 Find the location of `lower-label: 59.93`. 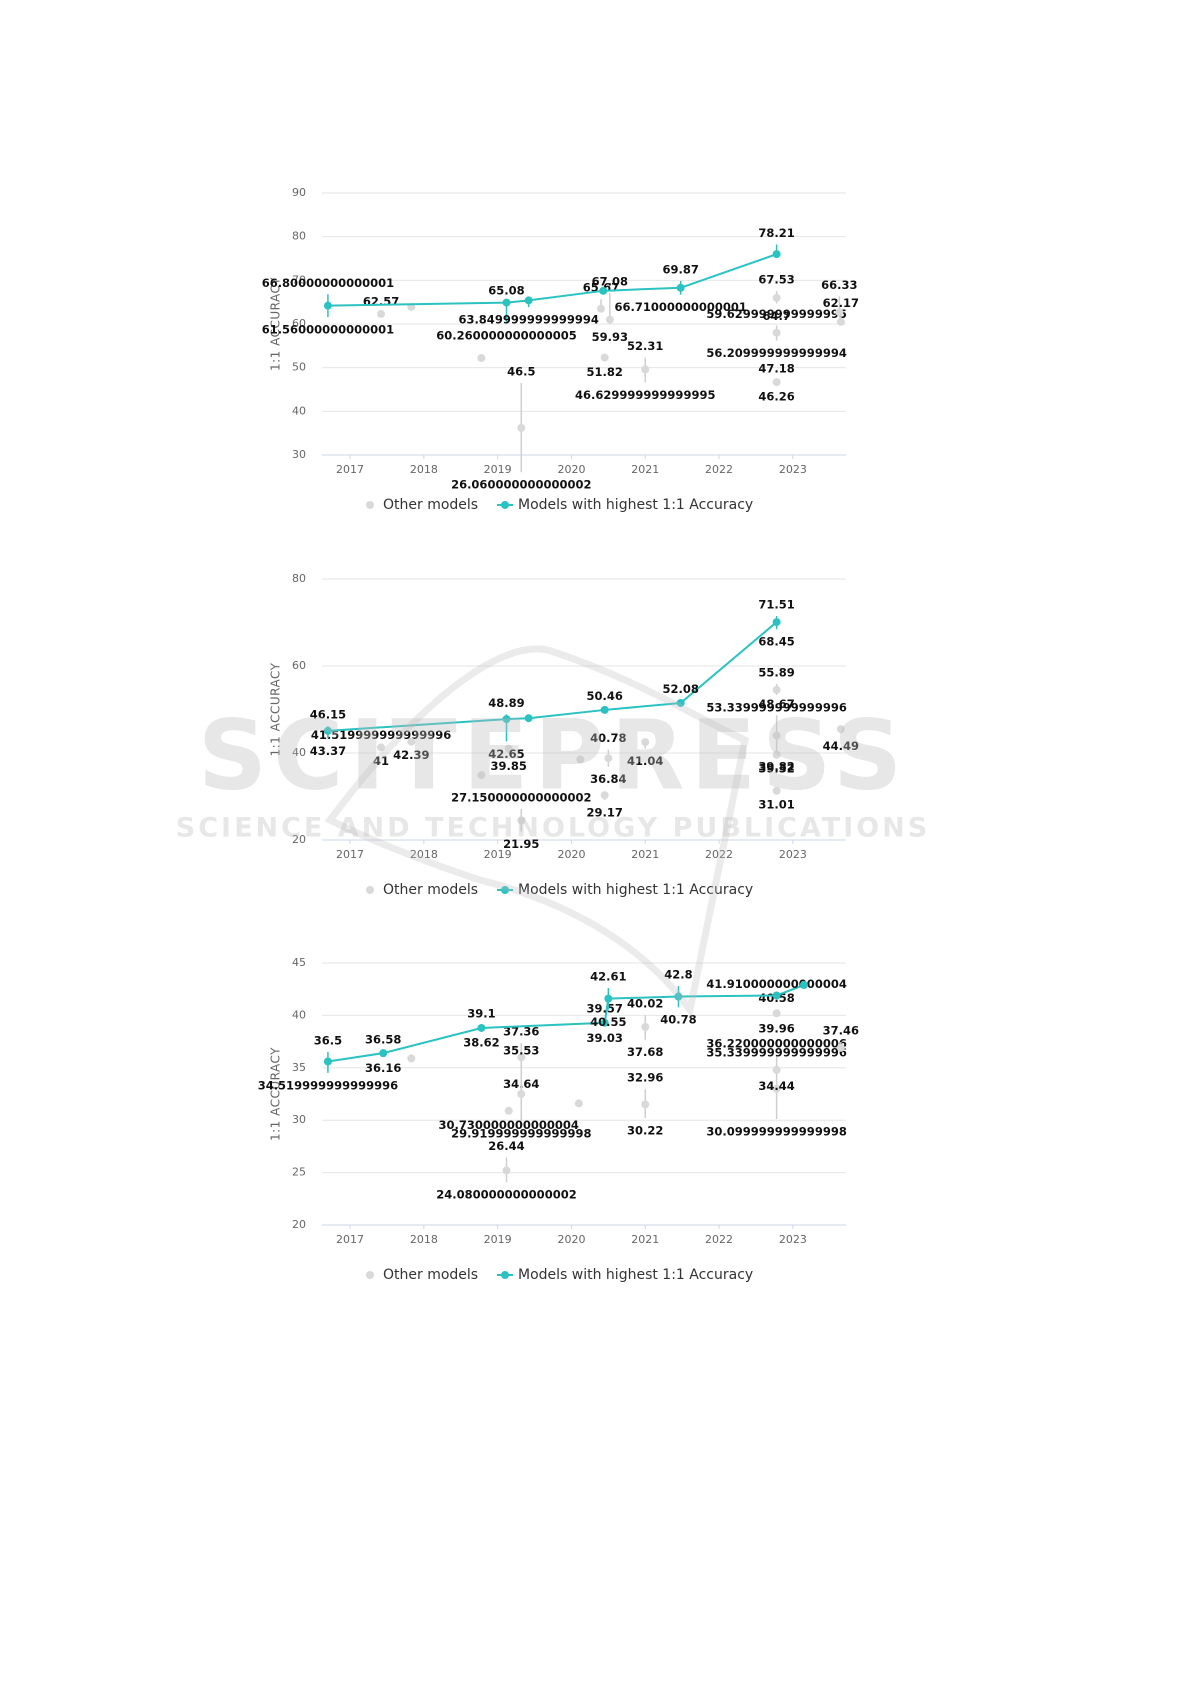

lower-label: 59.93 is located at coordinates (610, 337).